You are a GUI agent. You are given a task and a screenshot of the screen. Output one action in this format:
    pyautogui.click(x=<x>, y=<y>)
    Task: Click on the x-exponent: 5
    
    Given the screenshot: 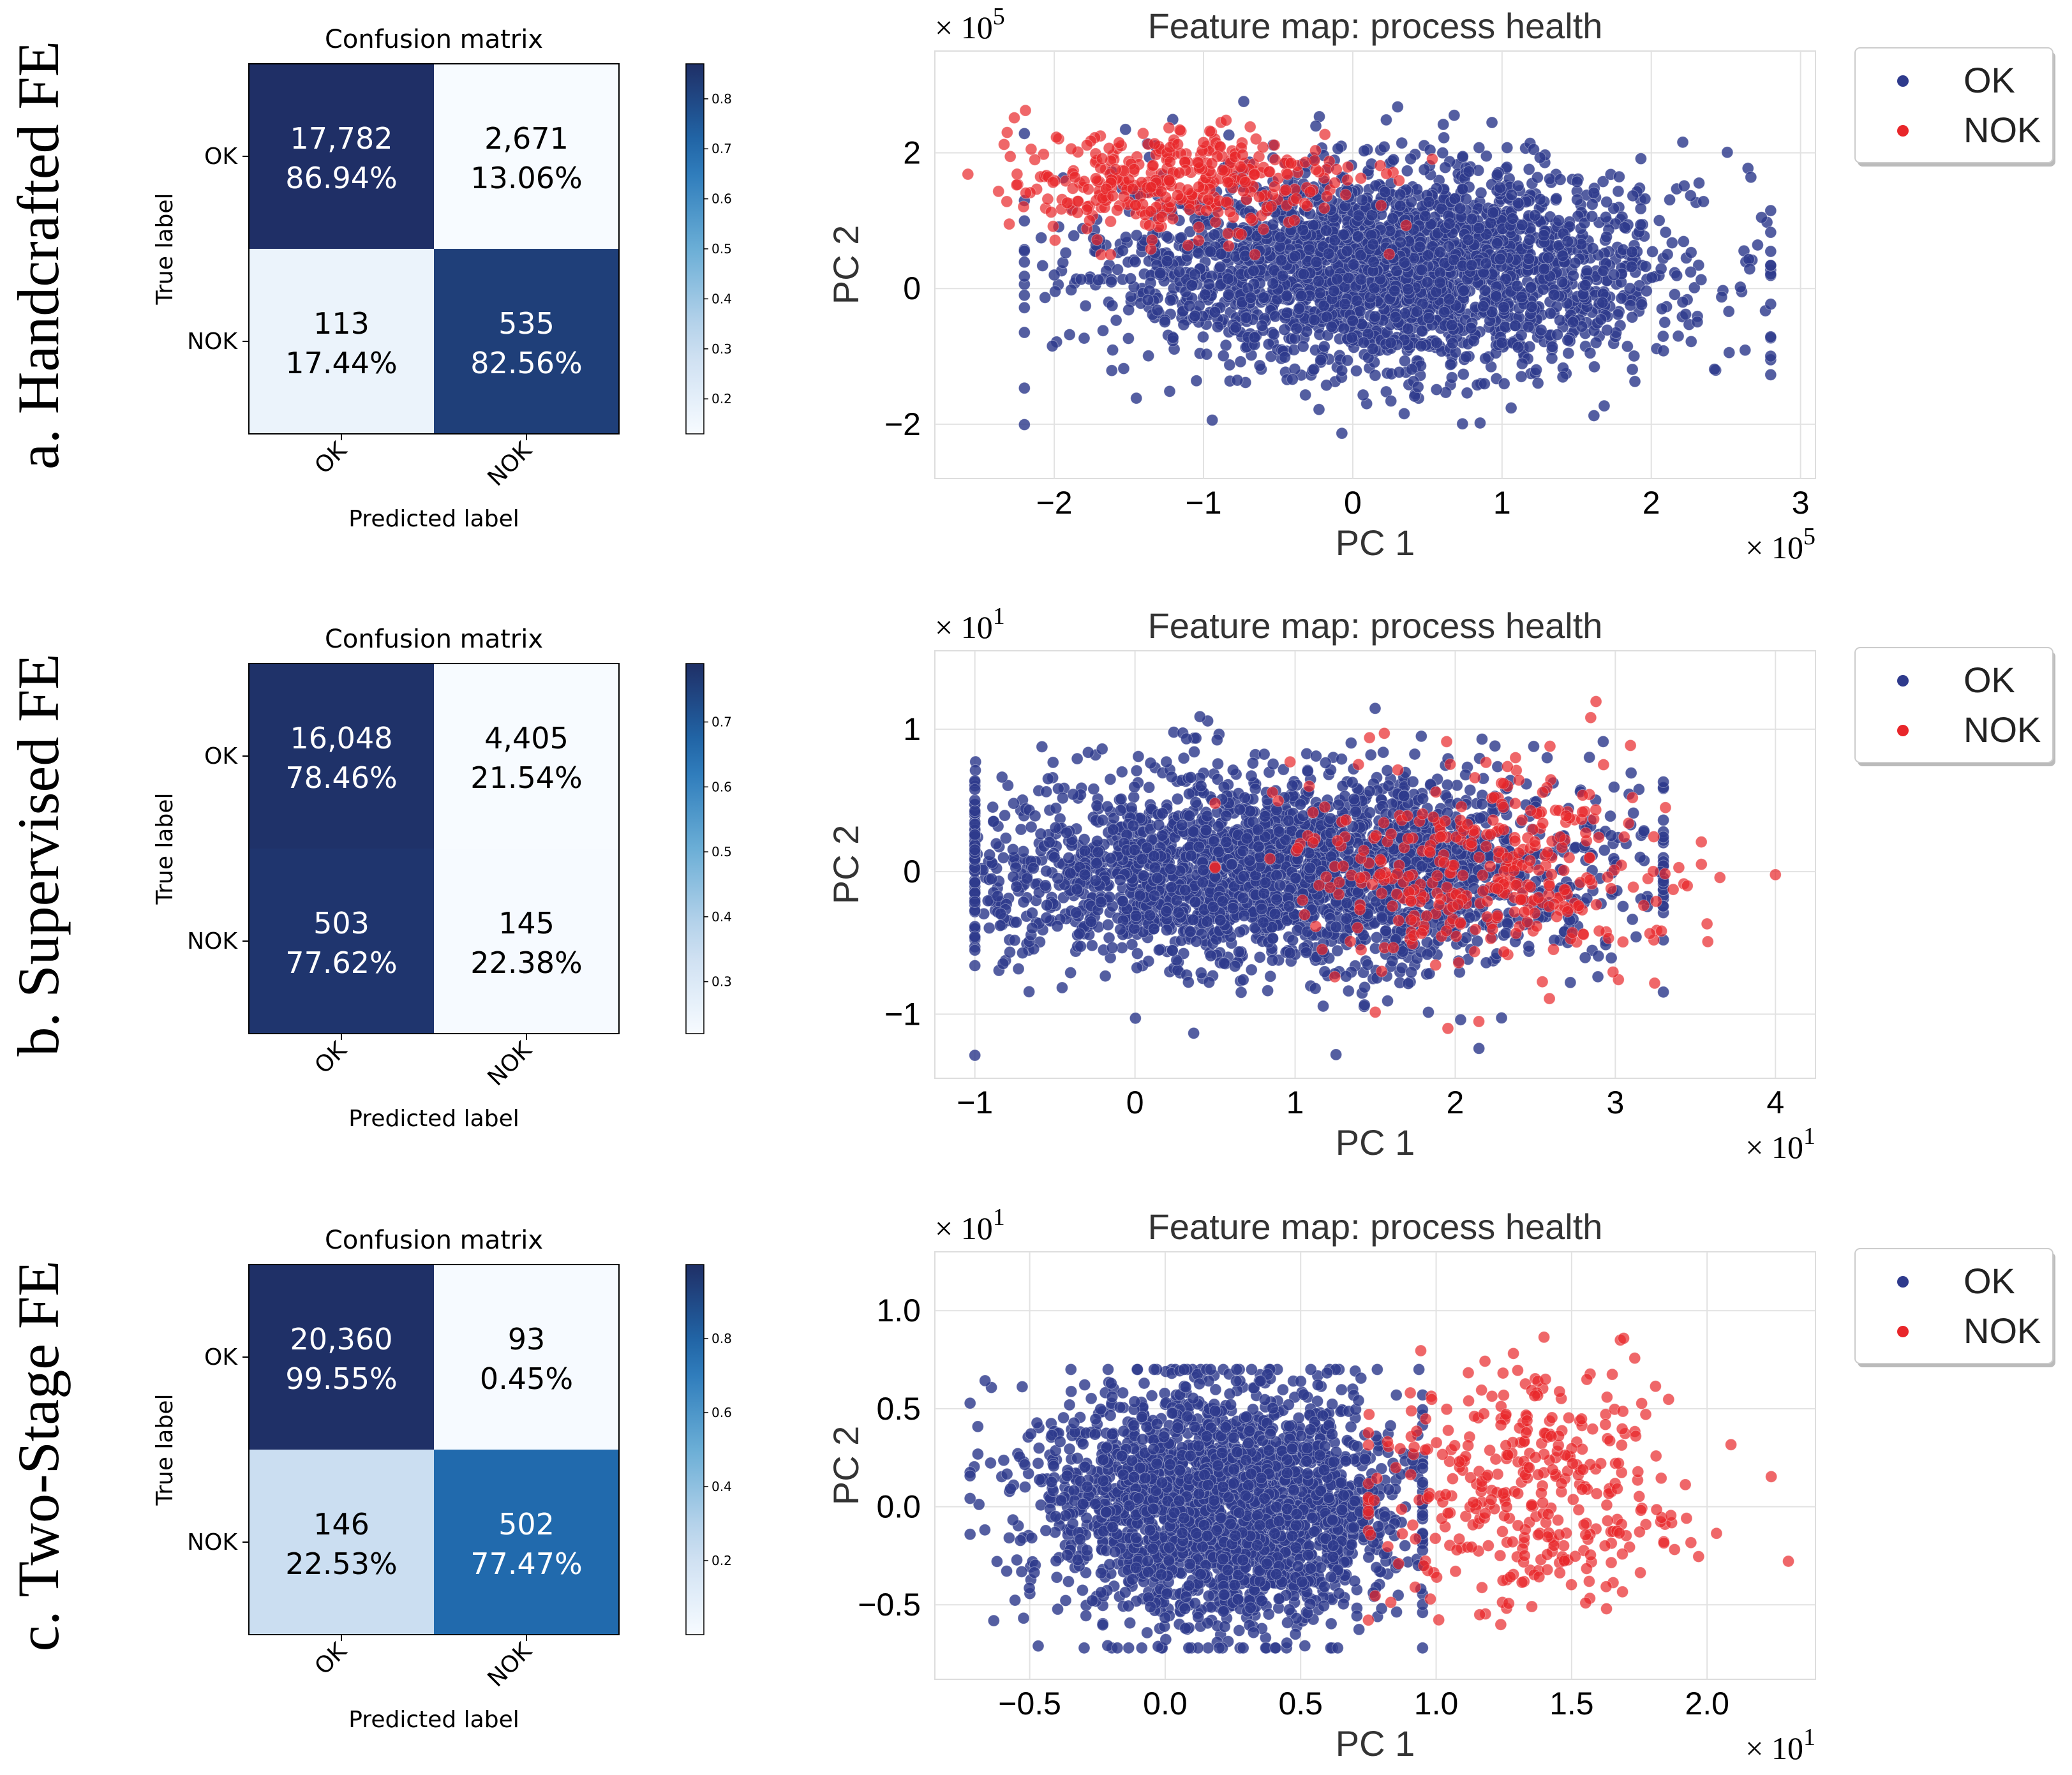 What is the action you would take?
    pyautogui.click(x=1809, y=536)
    